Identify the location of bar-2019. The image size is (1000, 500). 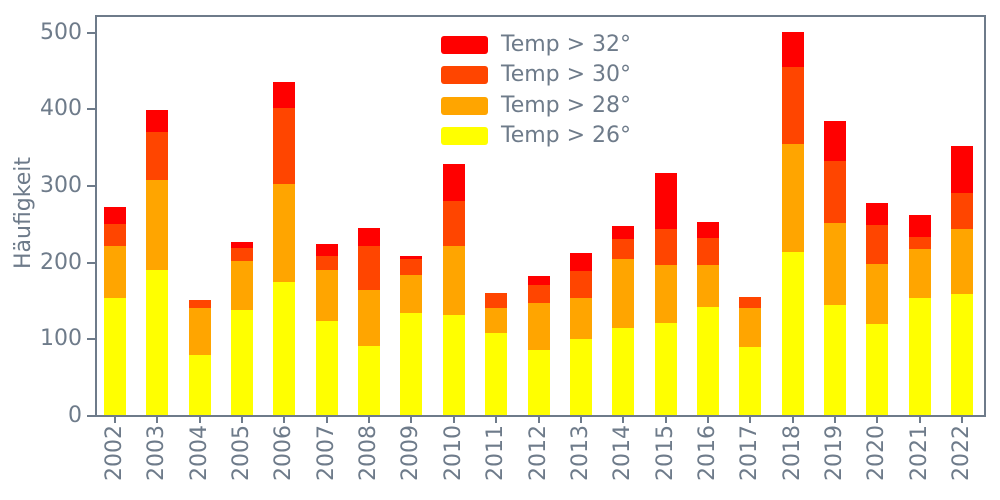
(834, 267).